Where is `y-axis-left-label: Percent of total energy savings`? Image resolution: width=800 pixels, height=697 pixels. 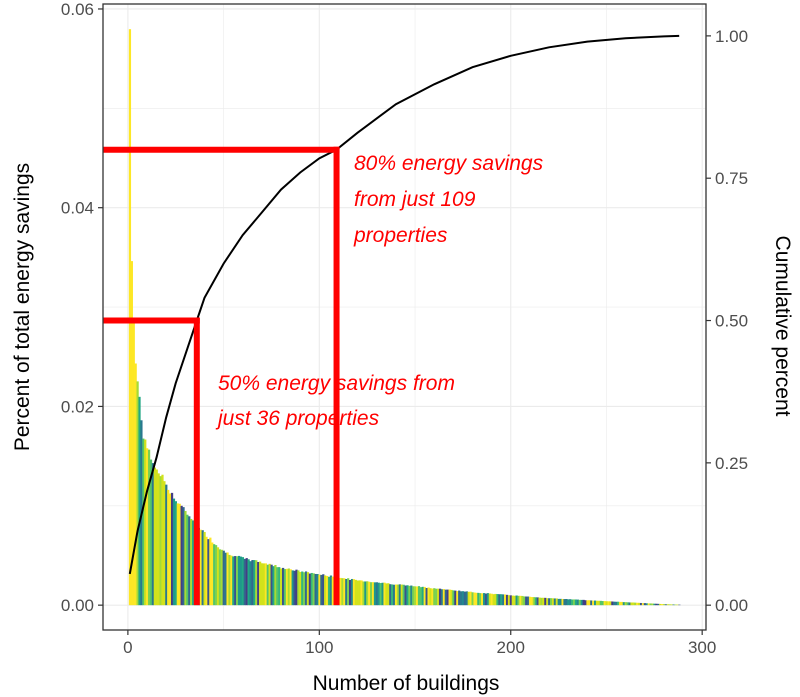 y-axis-left-label: Percent of total energy savings is located at coordinates (22, 307).